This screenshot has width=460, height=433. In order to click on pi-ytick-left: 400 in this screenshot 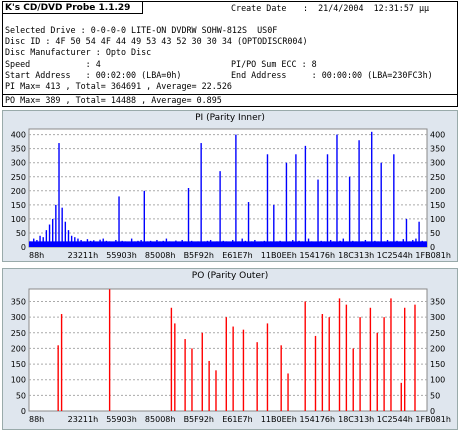, I will do `click(18, 135)`.